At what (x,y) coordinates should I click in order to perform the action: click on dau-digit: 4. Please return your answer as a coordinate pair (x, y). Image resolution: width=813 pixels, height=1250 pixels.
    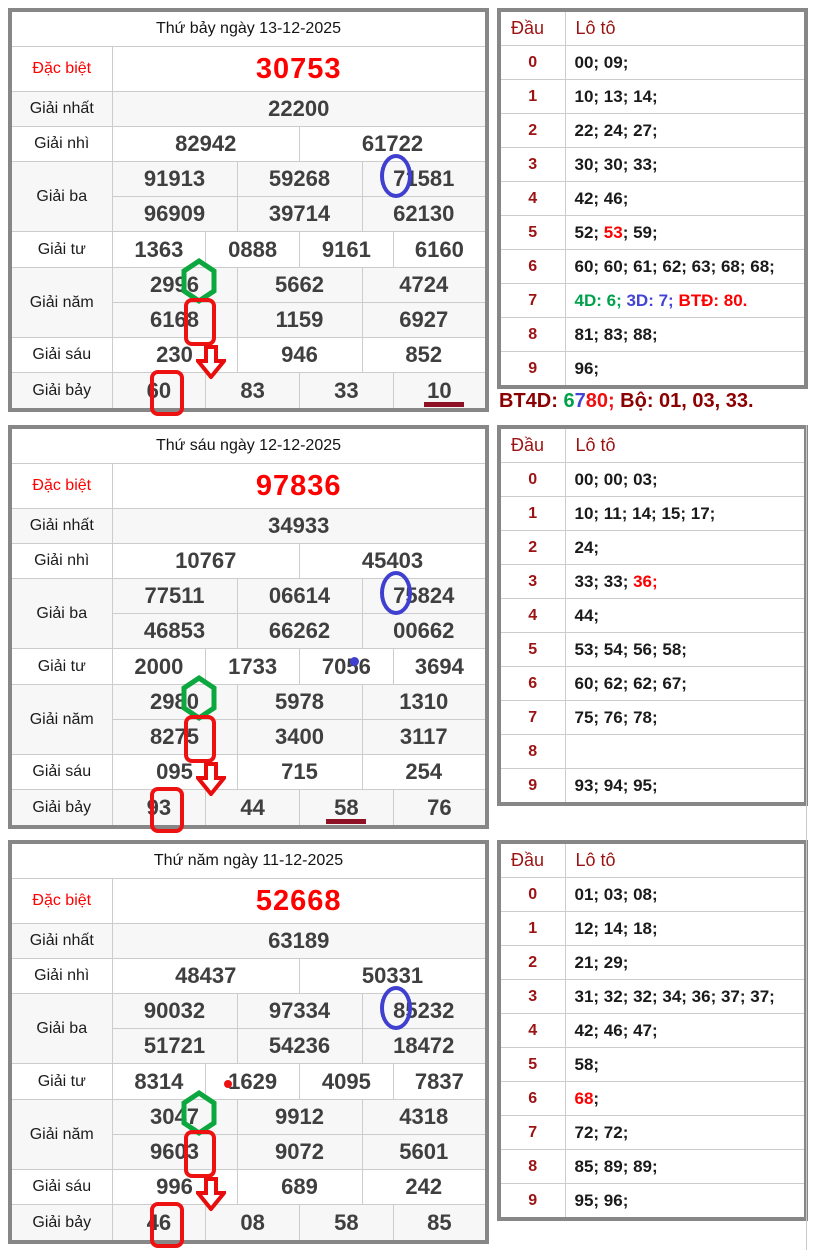
    Looking at the image, I should click on (532, 1030).